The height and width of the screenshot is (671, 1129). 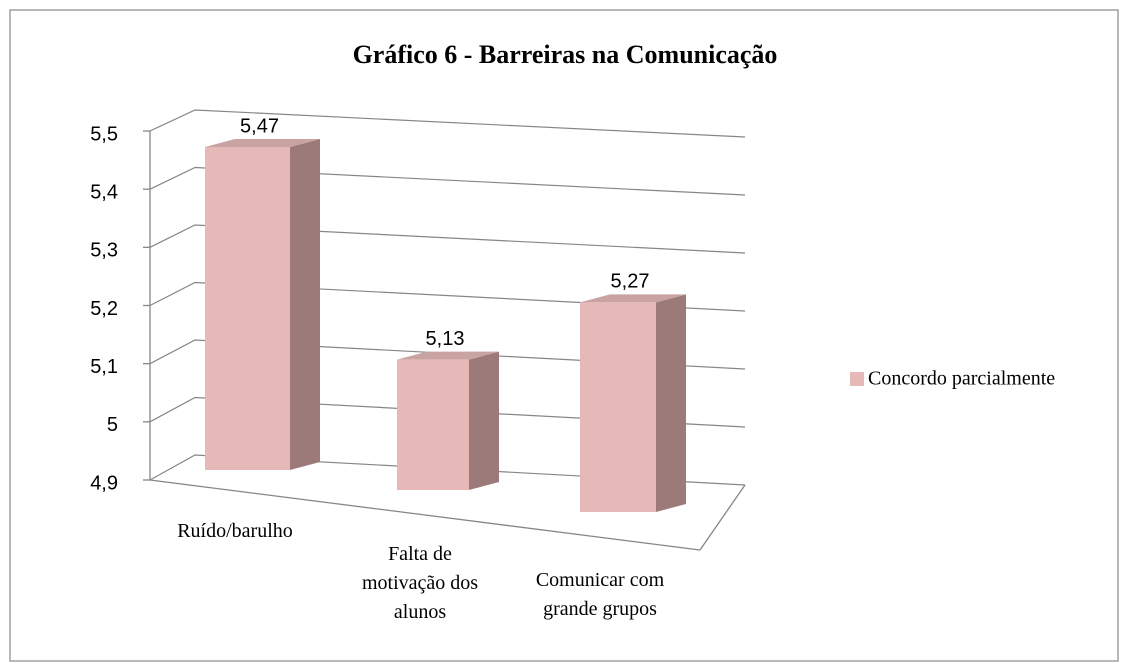 What do you see at coordinates (104, 192) in the screenshot?
I see `y-tick-label: 5,4` at bounding box center [104, 192].